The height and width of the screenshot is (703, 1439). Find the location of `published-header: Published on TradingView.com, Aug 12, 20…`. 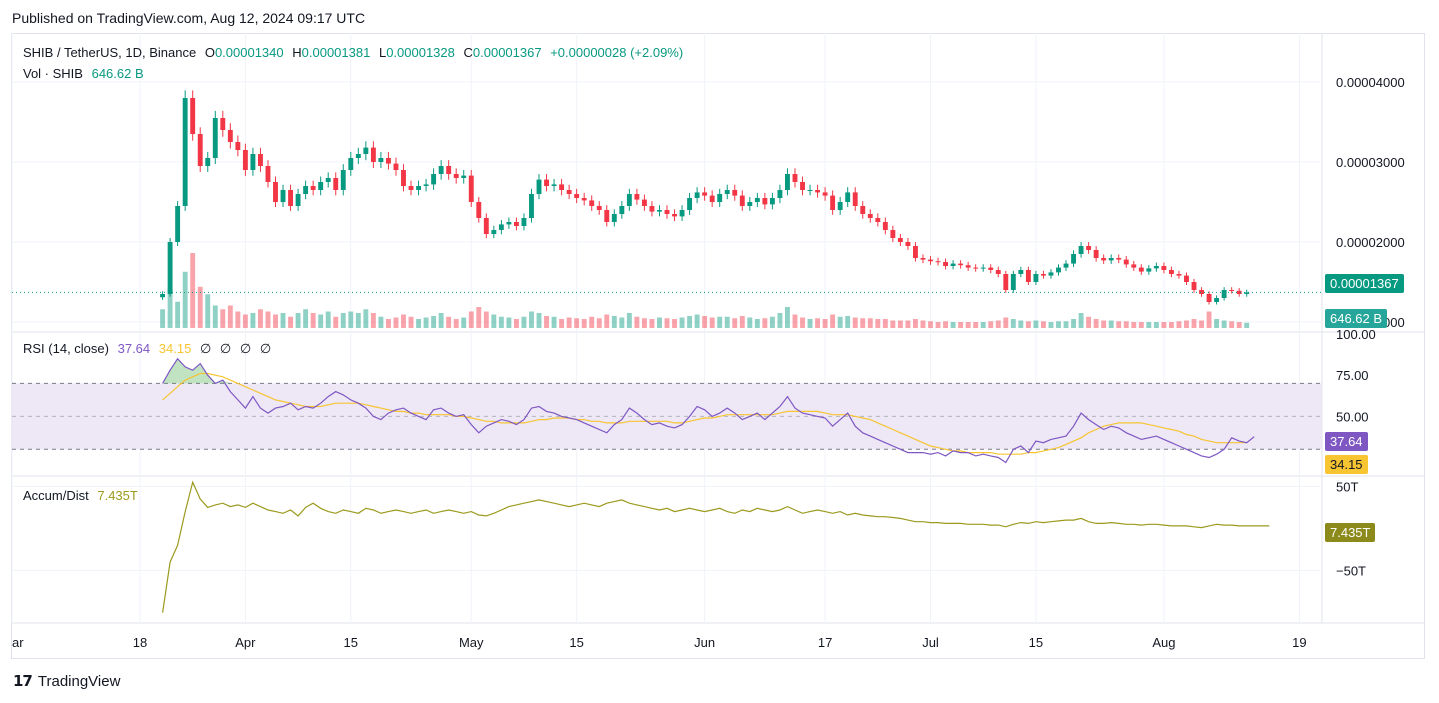

published-header: Published on TradingView.com, Aug 12, 20… is located at coordinates (189, 18).